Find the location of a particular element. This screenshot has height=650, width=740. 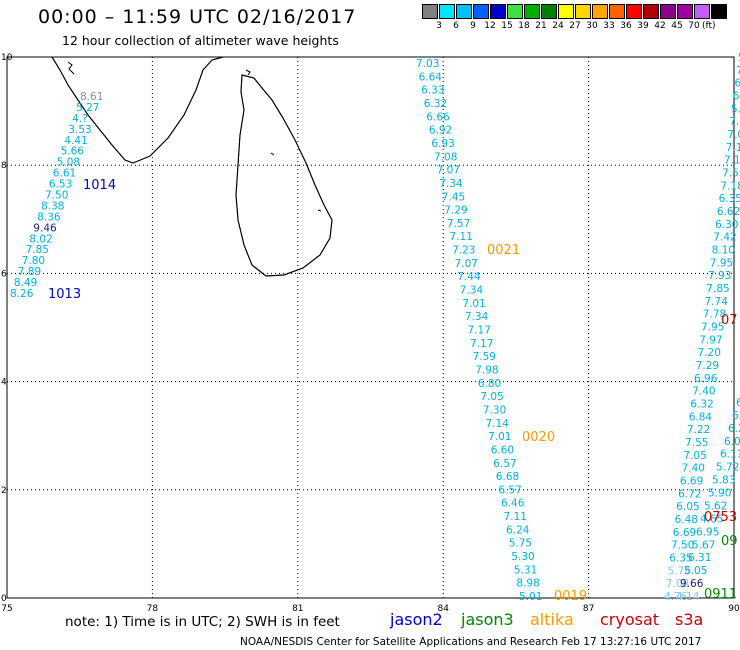

wave-height-value: 5.78 is located at coordinates (679, 571).